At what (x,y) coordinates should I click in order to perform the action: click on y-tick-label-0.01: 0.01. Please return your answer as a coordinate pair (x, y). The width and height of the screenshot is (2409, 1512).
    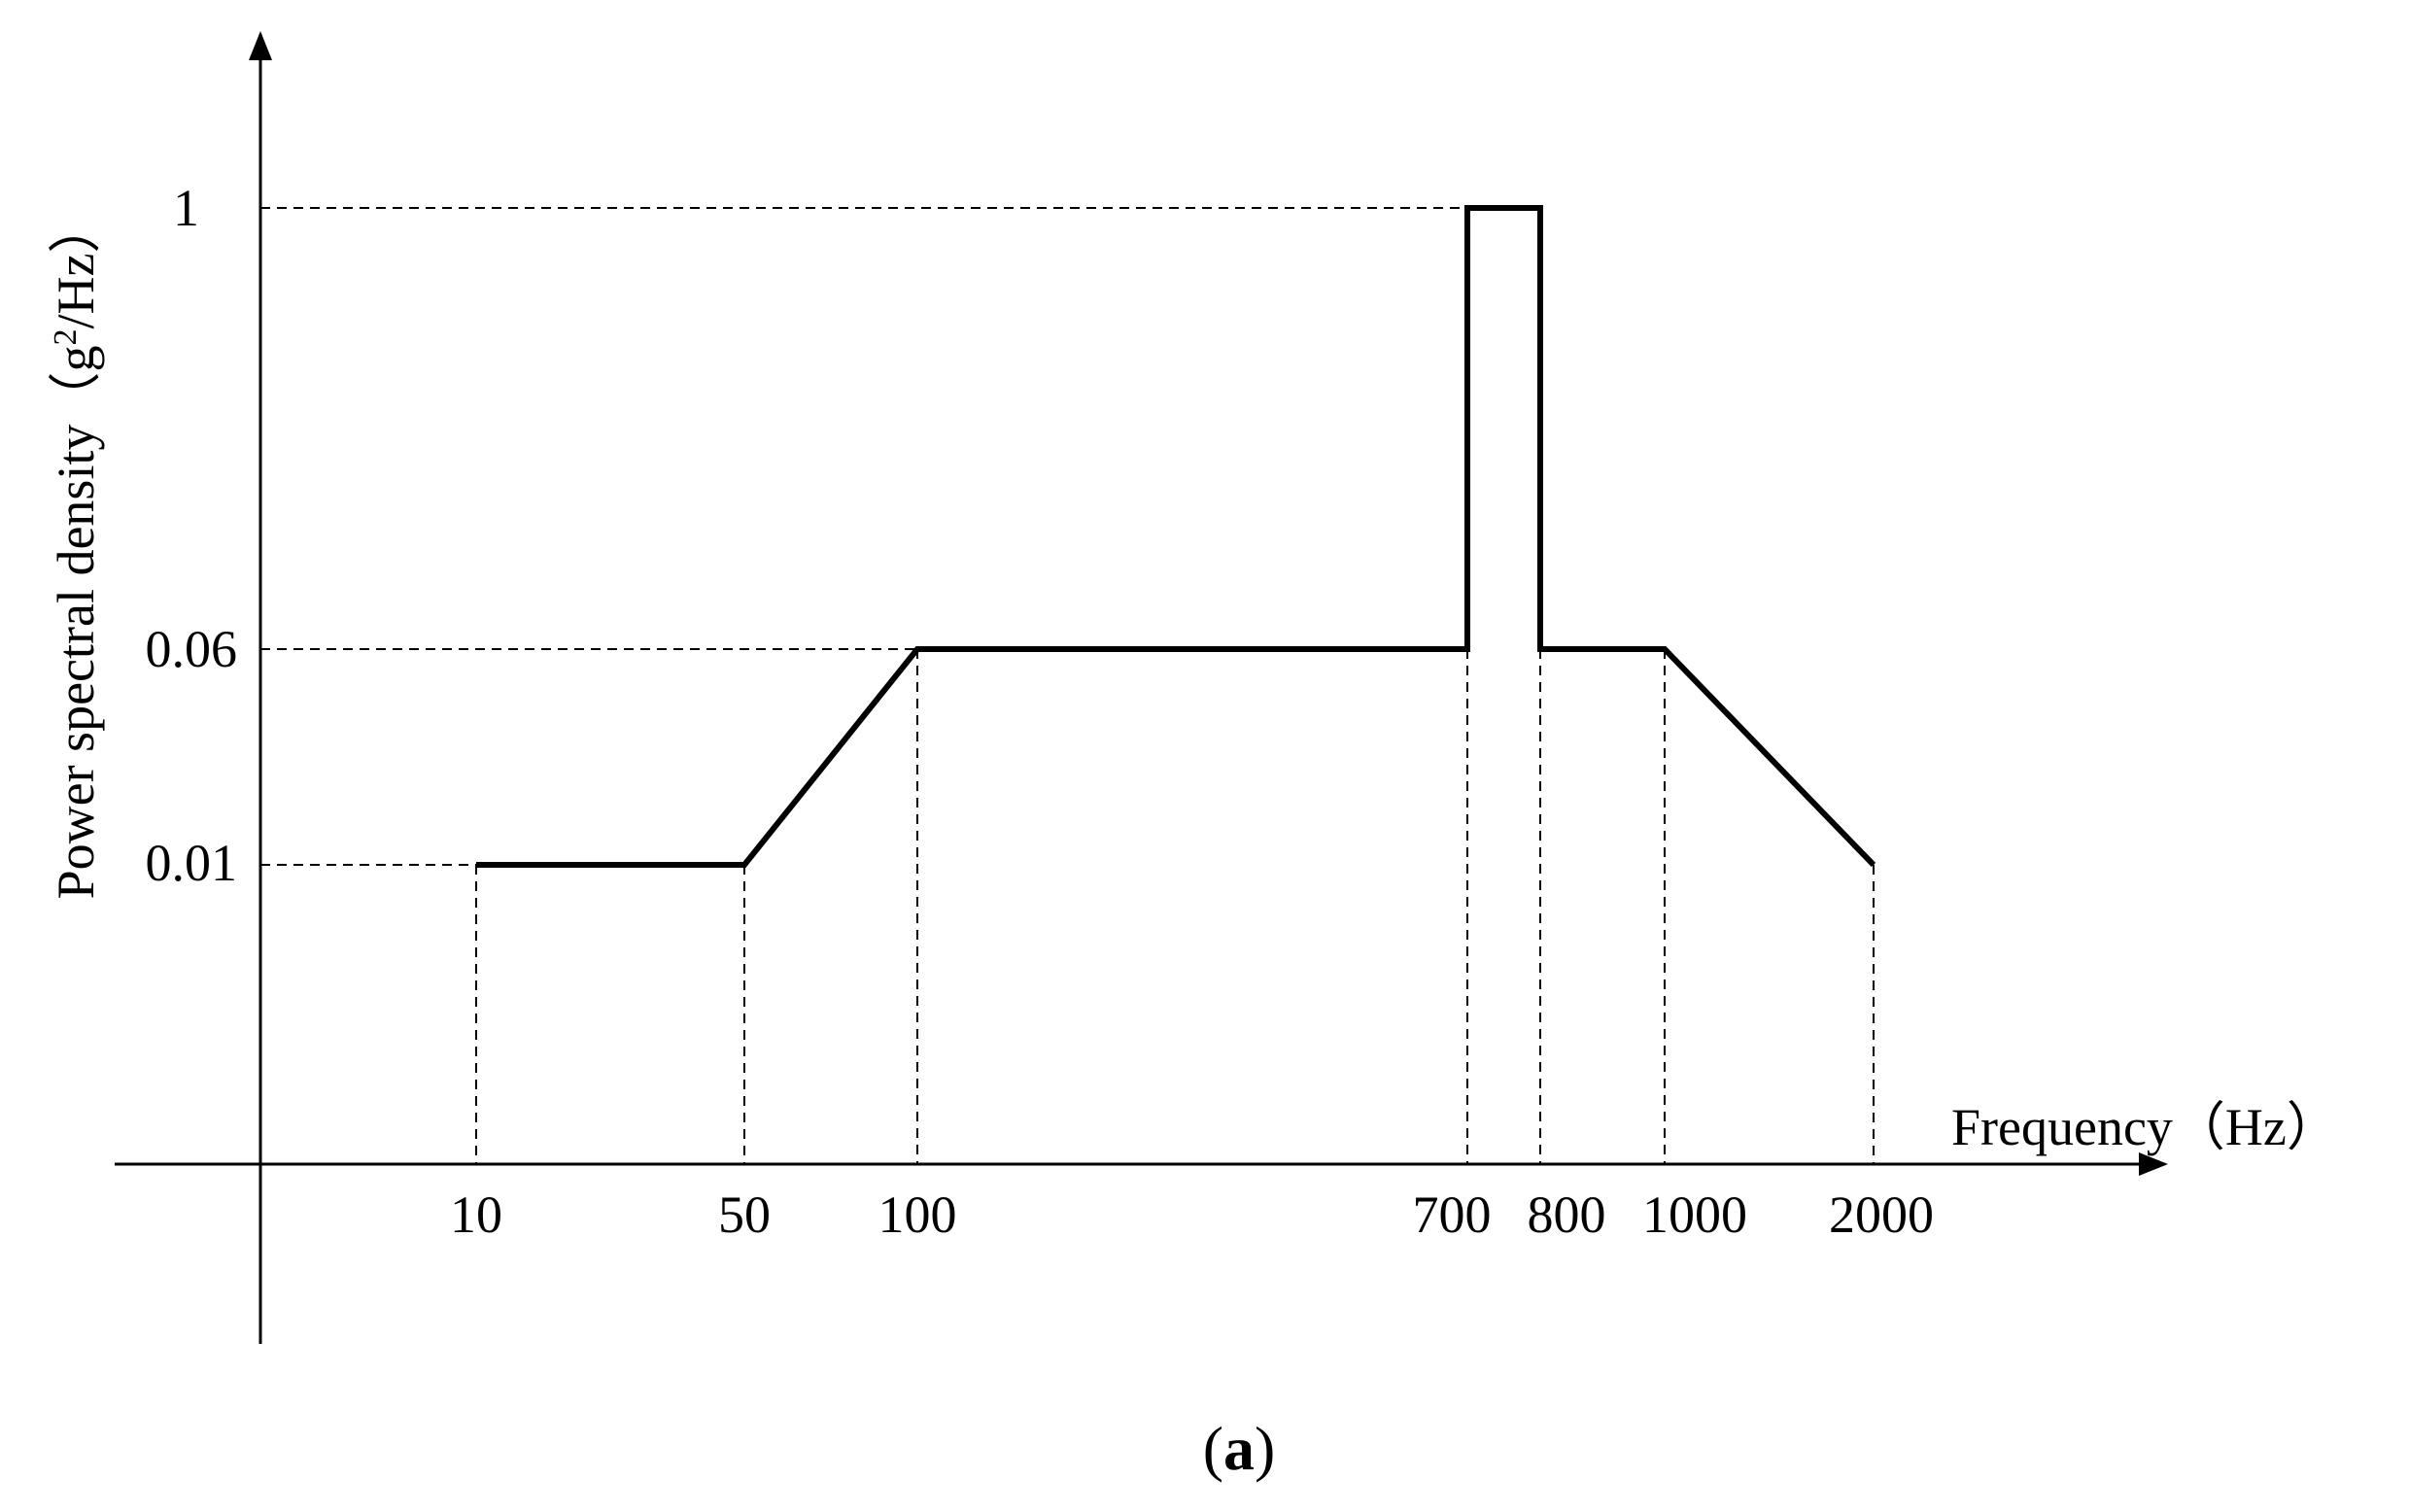
    Looking at the image, I should click on (192, 863).